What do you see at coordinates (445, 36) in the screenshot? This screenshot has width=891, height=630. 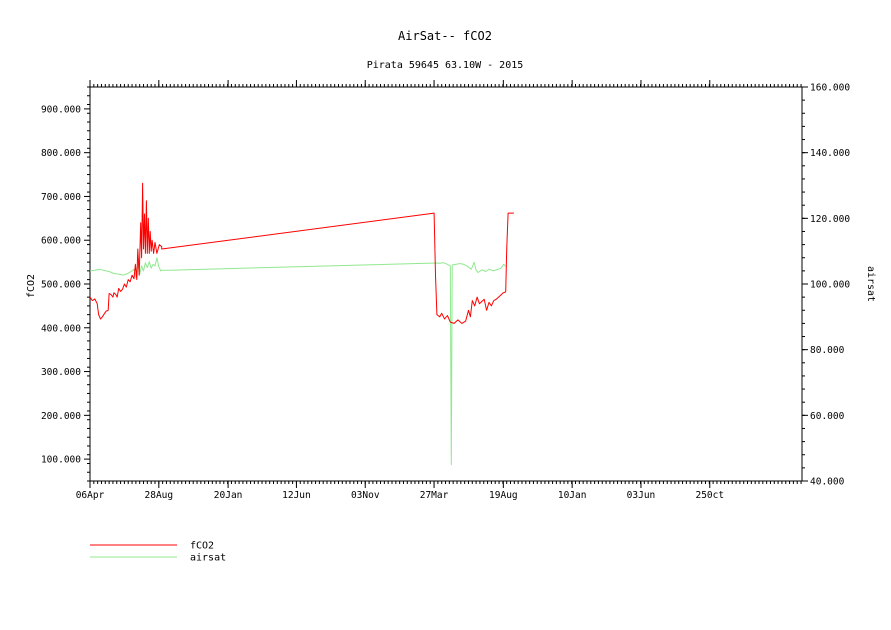 I see `chart-title: AirSat-- fCO2` at bounding box center [445, 36].